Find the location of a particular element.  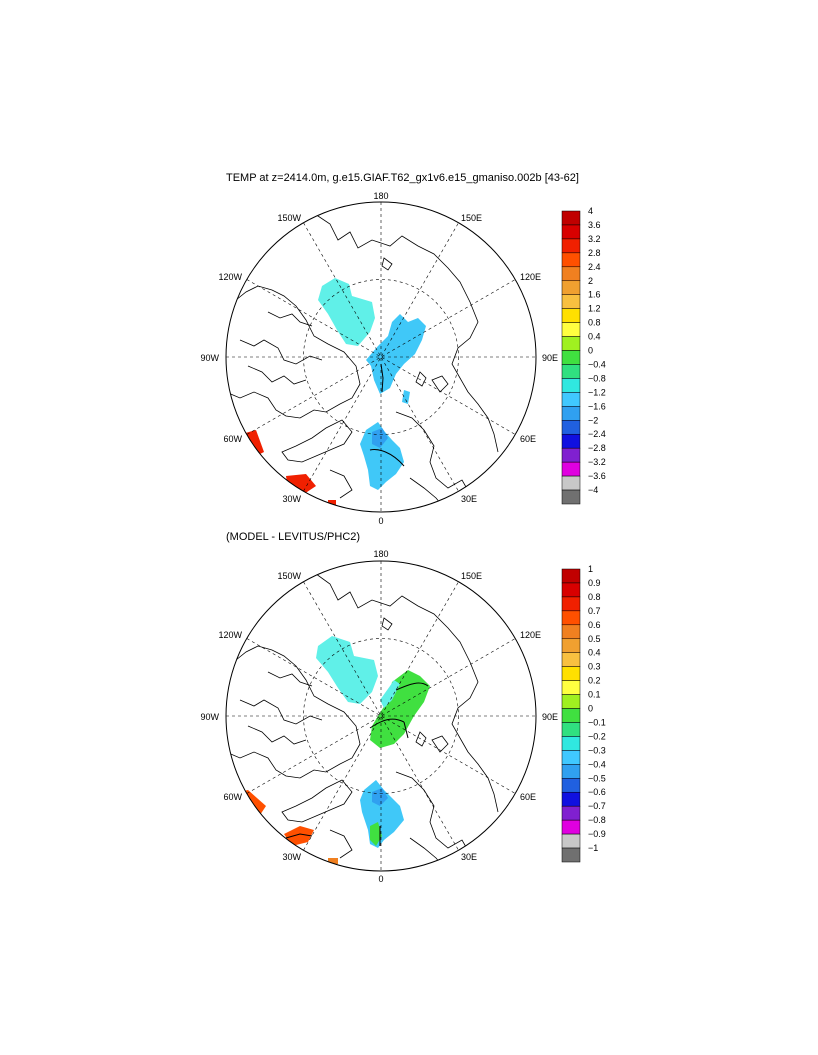

colorbar-tick-label: 0.9 is located at coordinates (594, 583).